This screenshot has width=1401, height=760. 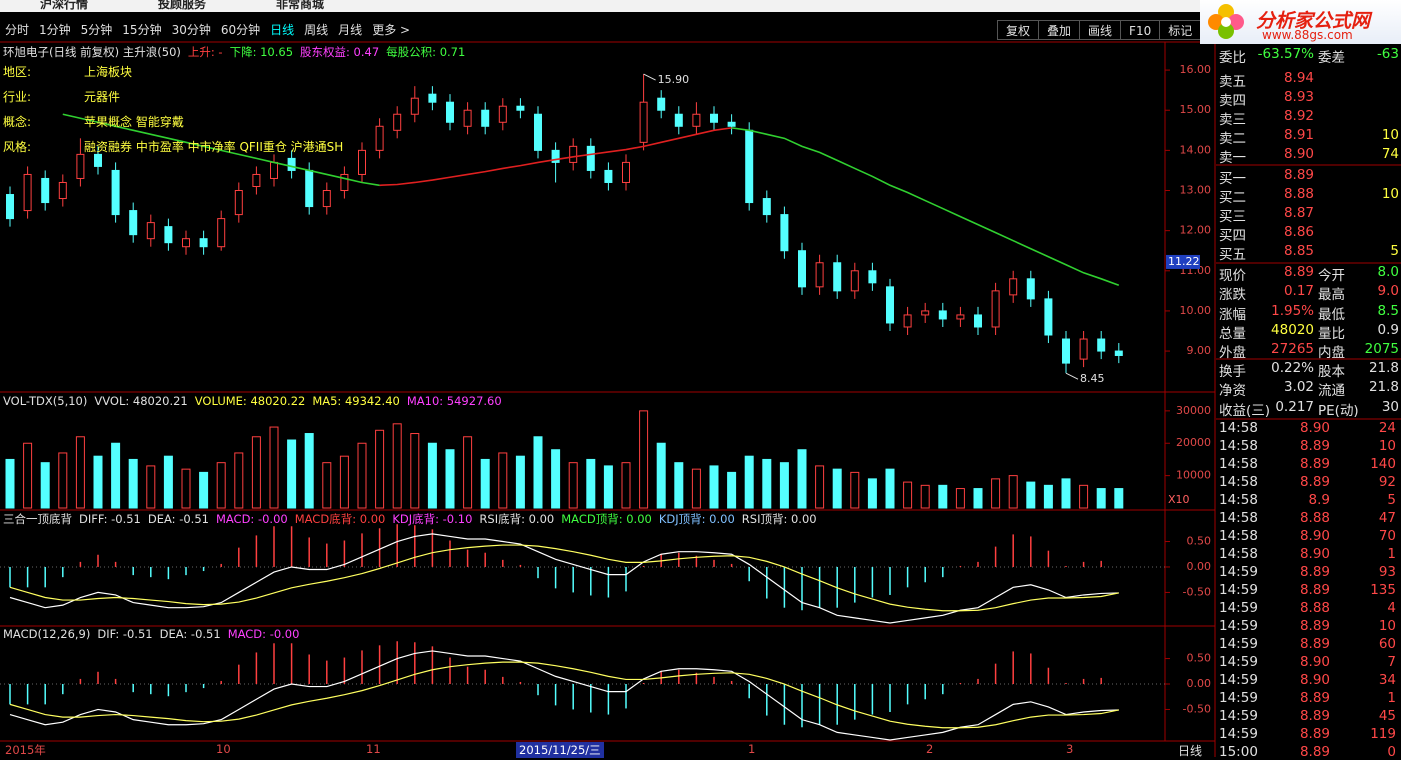 I want to click on period-tab: 周线, so click(x=316, y=30).